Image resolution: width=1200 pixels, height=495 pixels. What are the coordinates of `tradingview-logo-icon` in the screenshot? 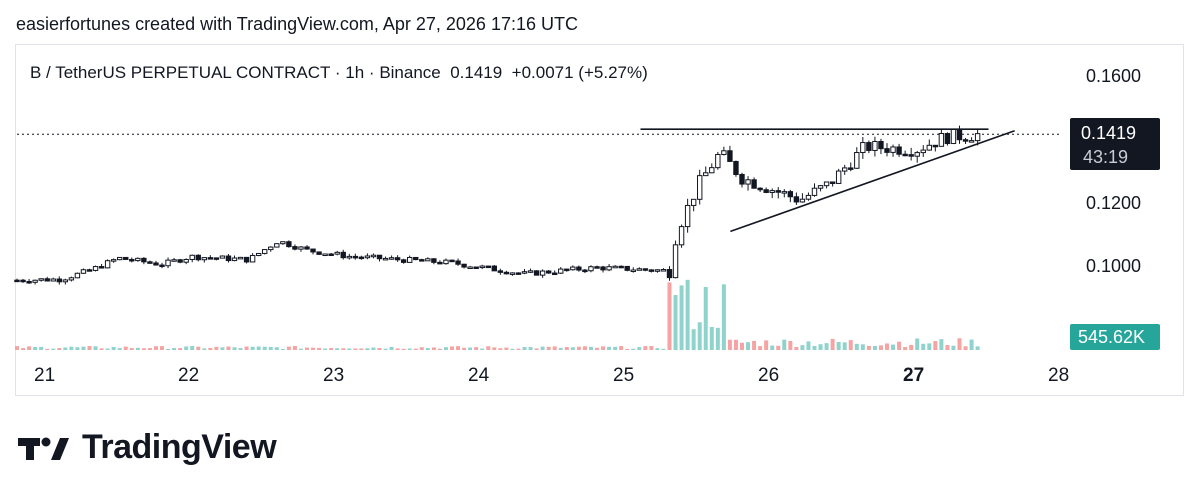 It's located at (43, 448).